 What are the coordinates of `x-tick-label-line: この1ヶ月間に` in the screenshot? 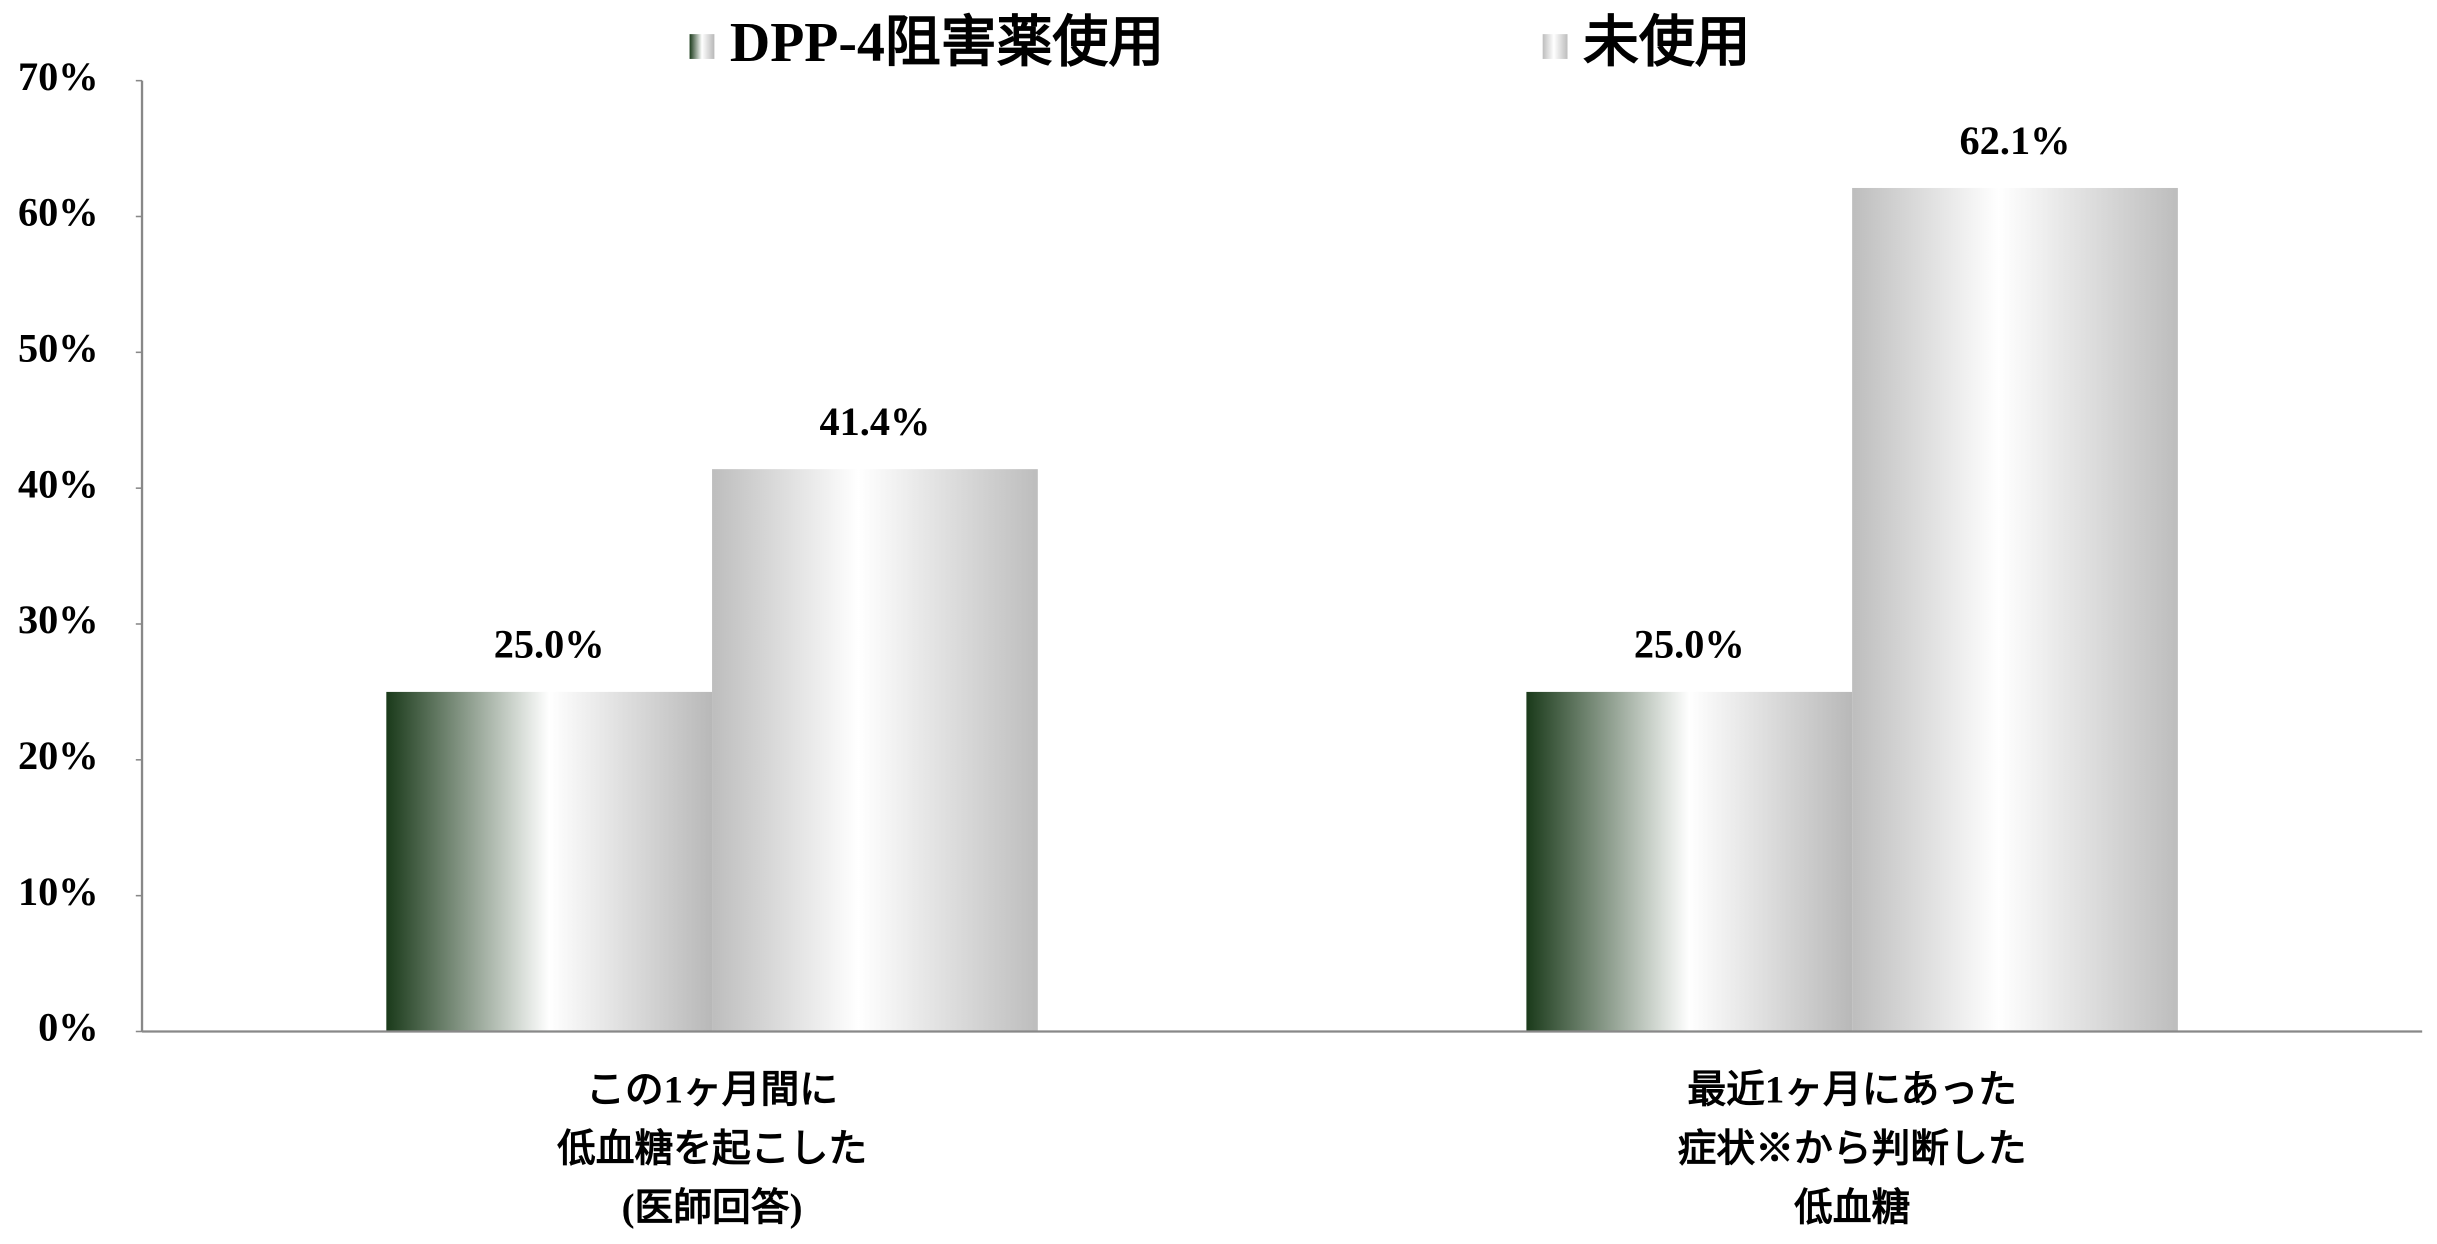 It's located at (712, 1089).